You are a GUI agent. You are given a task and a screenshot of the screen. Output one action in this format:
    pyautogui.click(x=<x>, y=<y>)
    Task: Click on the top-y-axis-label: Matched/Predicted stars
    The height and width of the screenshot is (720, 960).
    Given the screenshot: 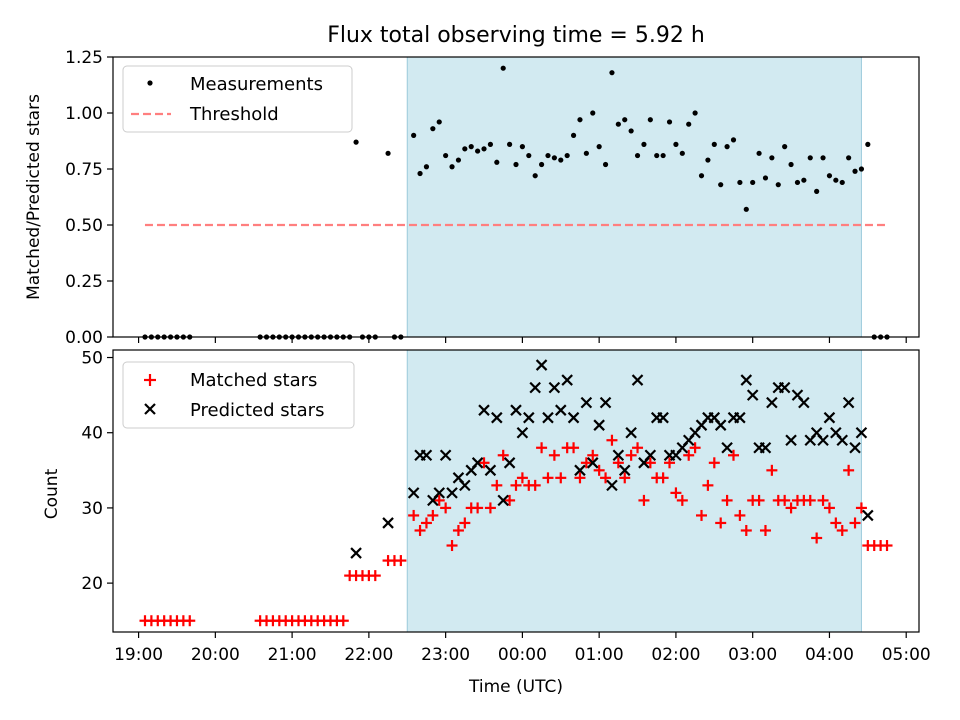 What is the action you would take?
    pyautogui.click(x=34, y=197)
    